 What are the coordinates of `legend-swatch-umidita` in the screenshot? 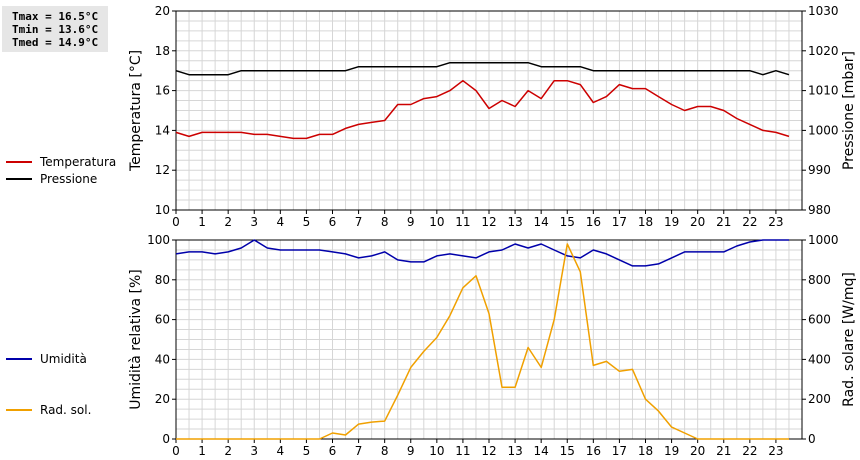 It's located at (19, 359).